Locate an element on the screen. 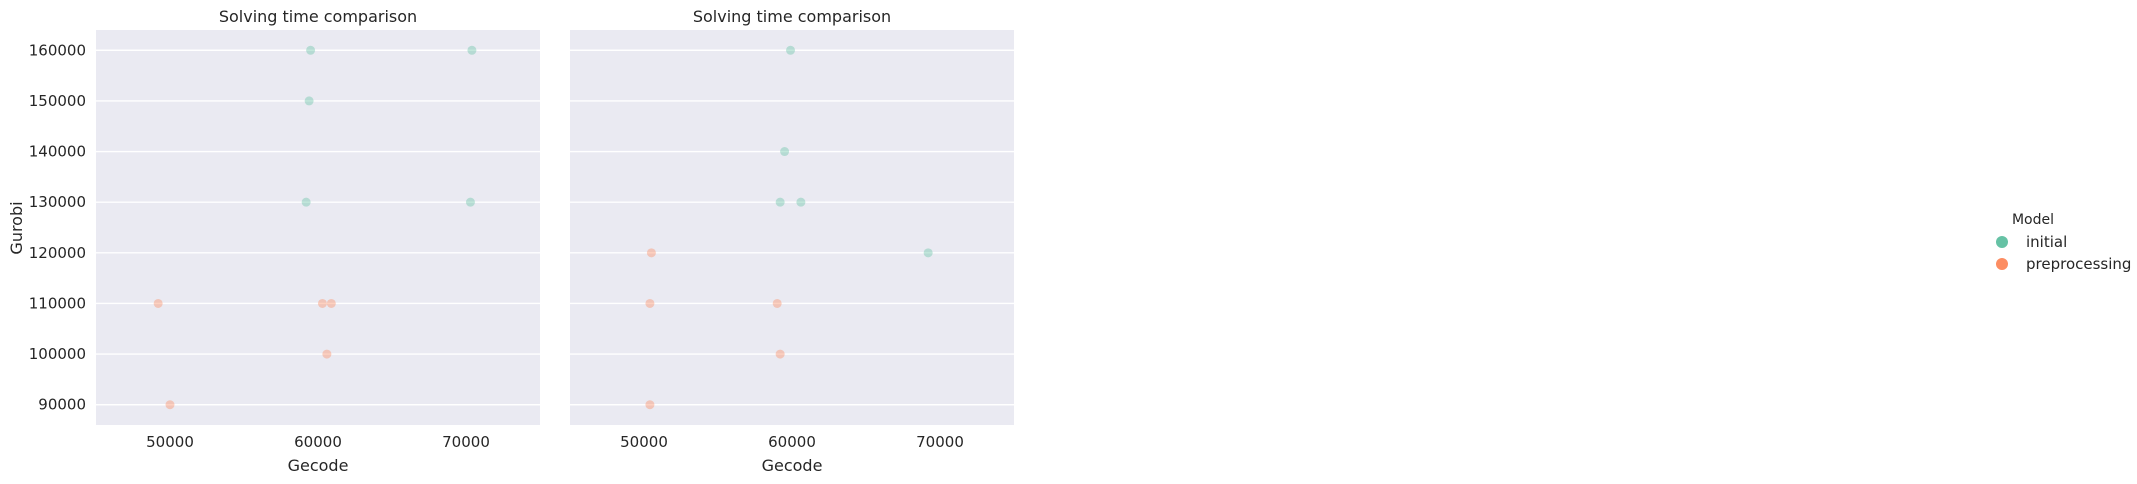 The height and width of the screenshot is (484, 2137). legend-marker-preprocessing is located at coordinates (2002, 264).